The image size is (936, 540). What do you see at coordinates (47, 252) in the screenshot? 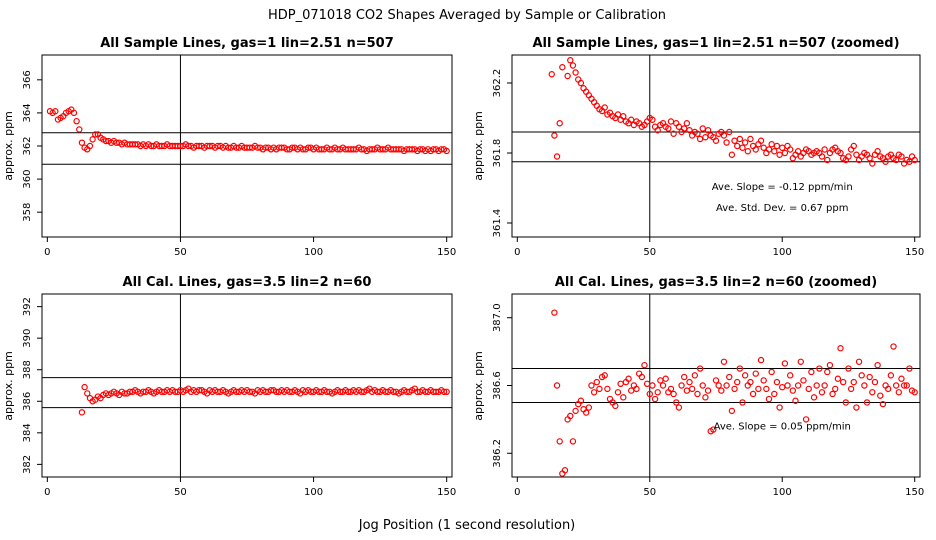
I see `x-tick-label: 0` at bounding box center [47, 252].